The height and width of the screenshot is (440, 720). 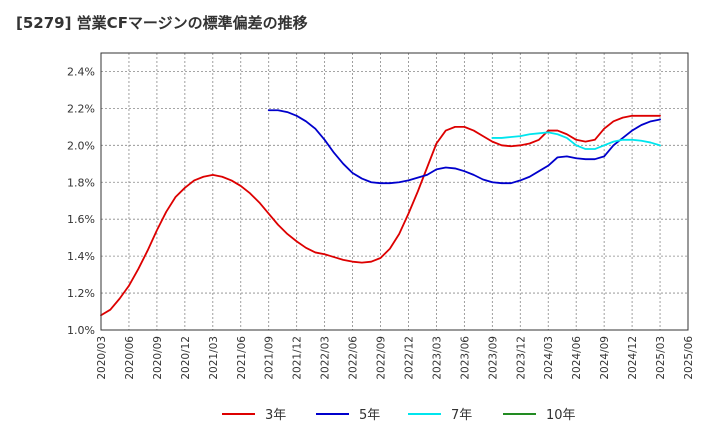 What do you see at coordinates (437, 358) in the screenshot?
I see `x-tick-label: 2023/03` at bounding box center [437, 358].